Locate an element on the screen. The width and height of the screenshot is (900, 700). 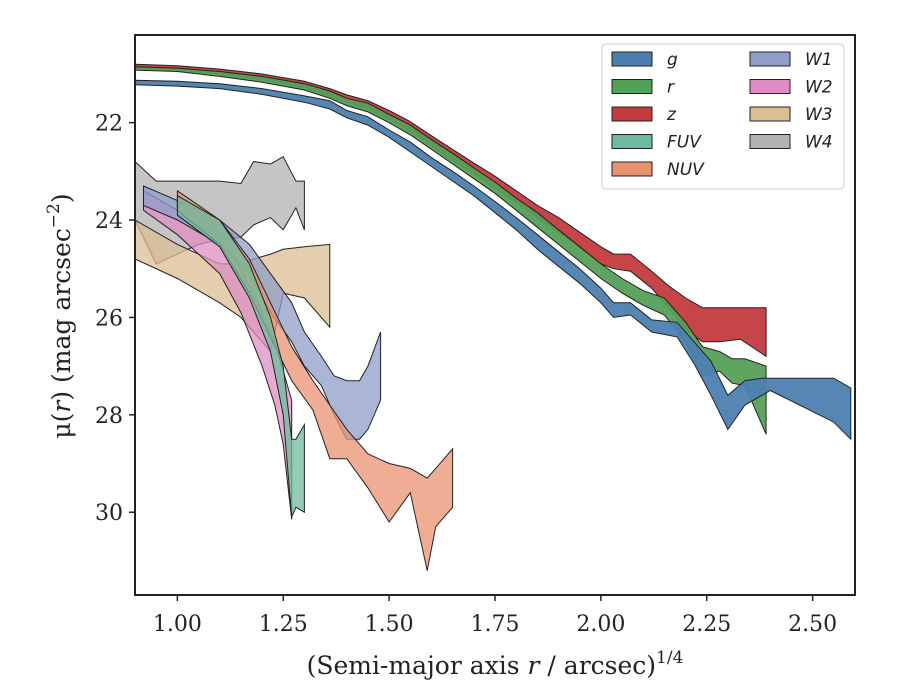
x-tick-label: 1.75 is located at coordinates (495, 624).